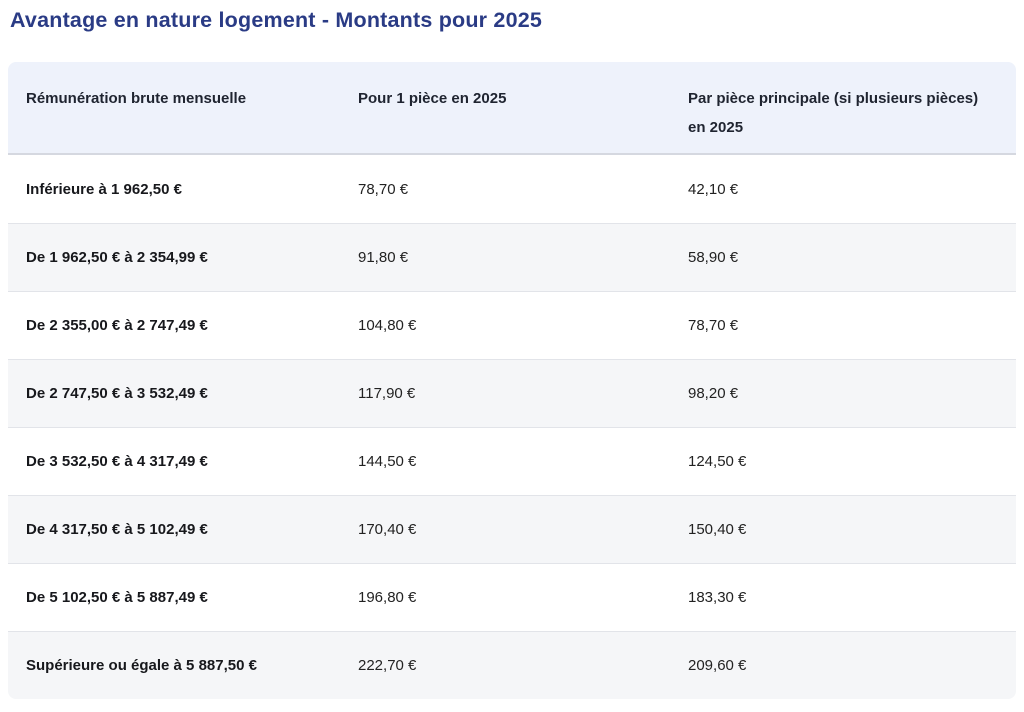 The width and height of the screenshot is (1024, 712). Describe the element at coordinates (432, 98) in the screenshot. I see `header-one-piece-label: Pour 1 pièce en 2025` at that location.